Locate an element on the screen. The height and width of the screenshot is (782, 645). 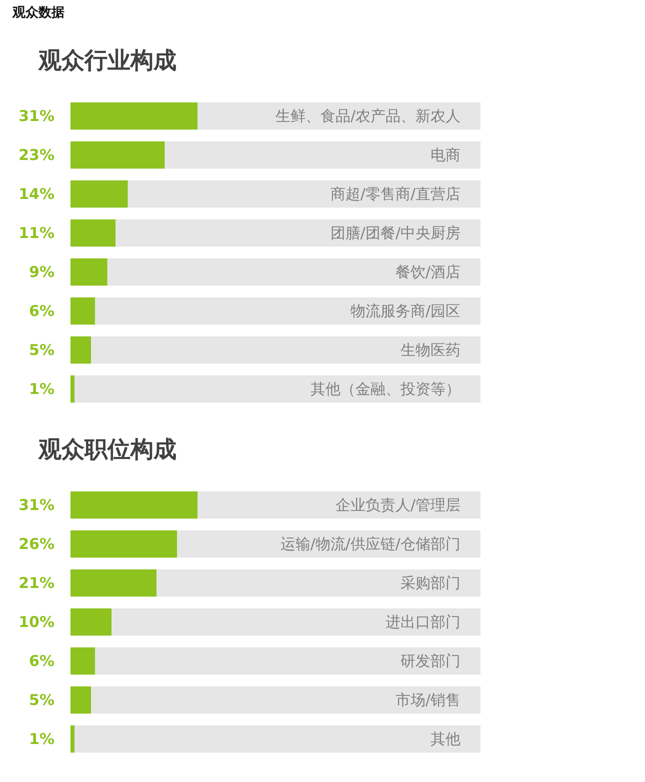
y-tick-label: 研发部门 is located at coordinates (430, 661).